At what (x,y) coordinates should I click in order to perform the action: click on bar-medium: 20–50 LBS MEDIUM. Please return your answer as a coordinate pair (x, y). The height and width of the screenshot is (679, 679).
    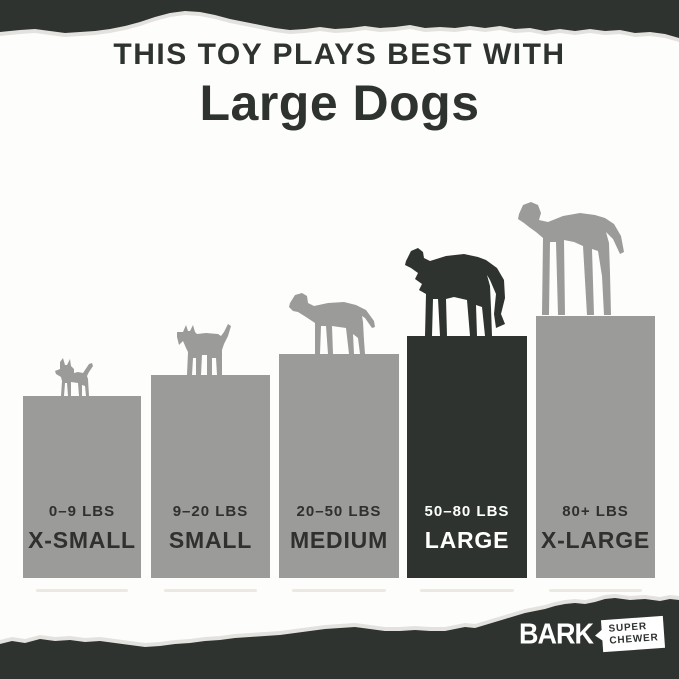
    Looking at the image, I should click on (339, 466).